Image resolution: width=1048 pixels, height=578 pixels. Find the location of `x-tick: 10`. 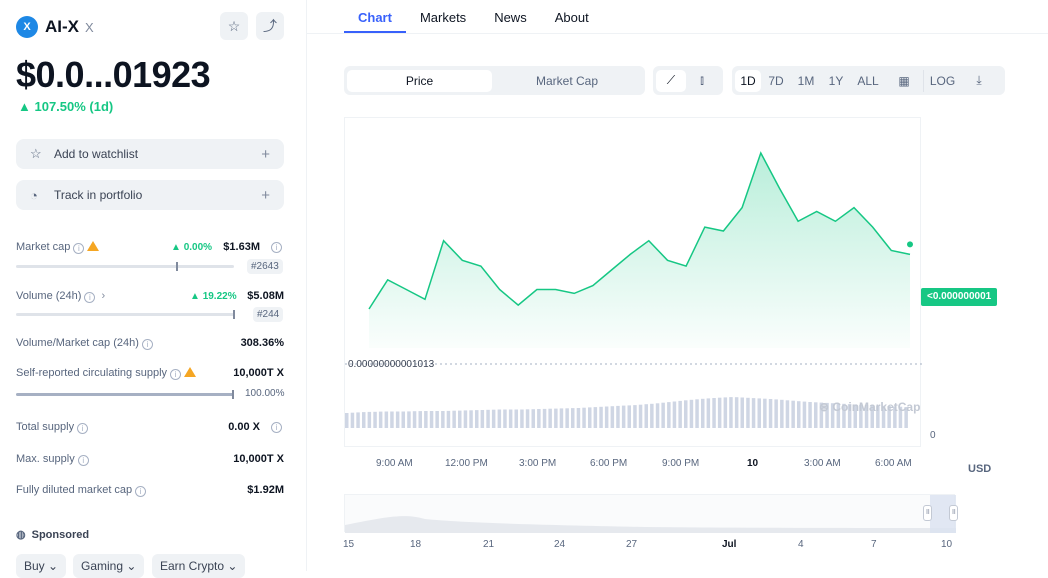

x-tick: 10 is located at coordinates (753, 463).